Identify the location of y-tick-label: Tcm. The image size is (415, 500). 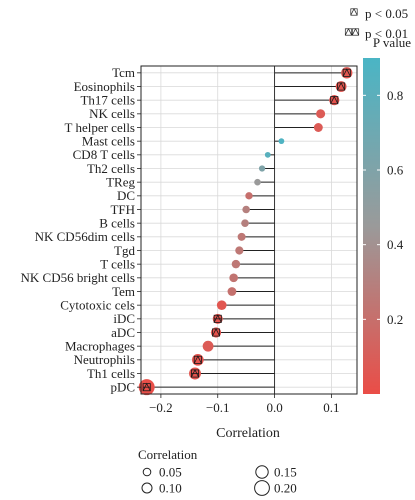
(123, 72).